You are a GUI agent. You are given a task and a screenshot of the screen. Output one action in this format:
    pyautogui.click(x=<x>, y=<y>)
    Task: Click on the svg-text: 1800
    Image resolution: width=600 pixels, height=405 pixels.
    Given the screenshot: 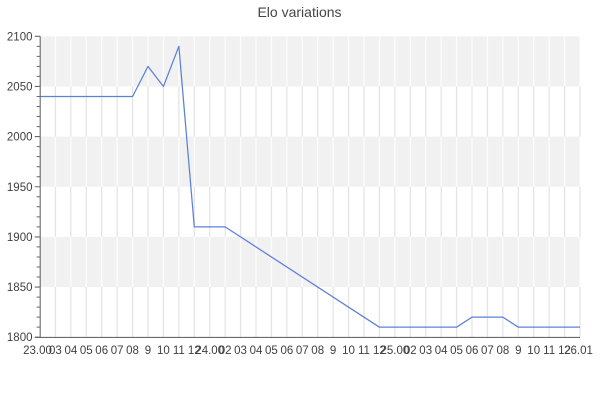 What is the action you would take?
    pyautogui.click(x=20, y=338)
    